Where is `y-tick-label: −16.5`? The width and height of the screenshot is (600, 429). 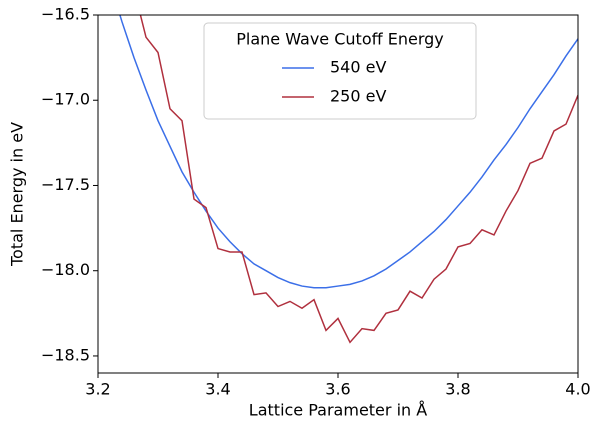
y-tick-label: −16.5 is located at coordinates (65, 14).